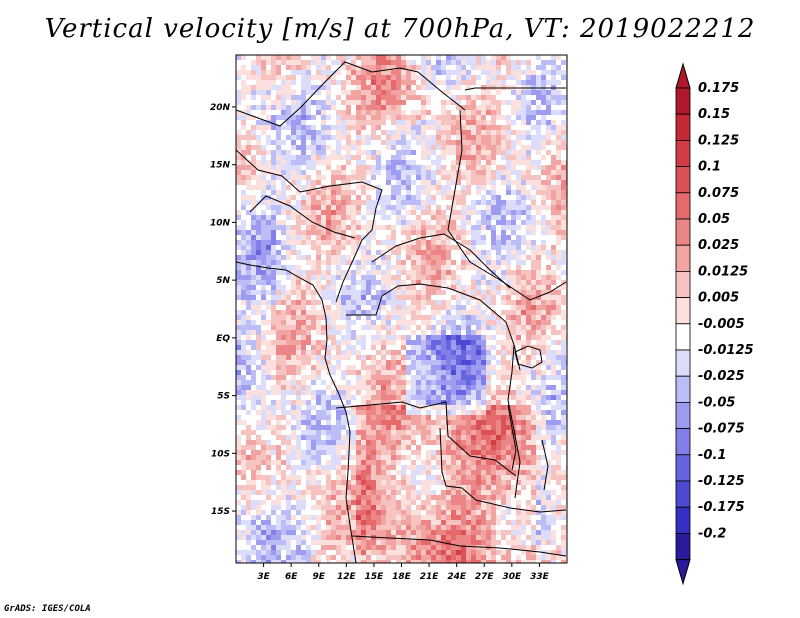  Describe the element at coordinates (718, 298) in the screenshot. I see `colorbar-label: 0.005` at that location.